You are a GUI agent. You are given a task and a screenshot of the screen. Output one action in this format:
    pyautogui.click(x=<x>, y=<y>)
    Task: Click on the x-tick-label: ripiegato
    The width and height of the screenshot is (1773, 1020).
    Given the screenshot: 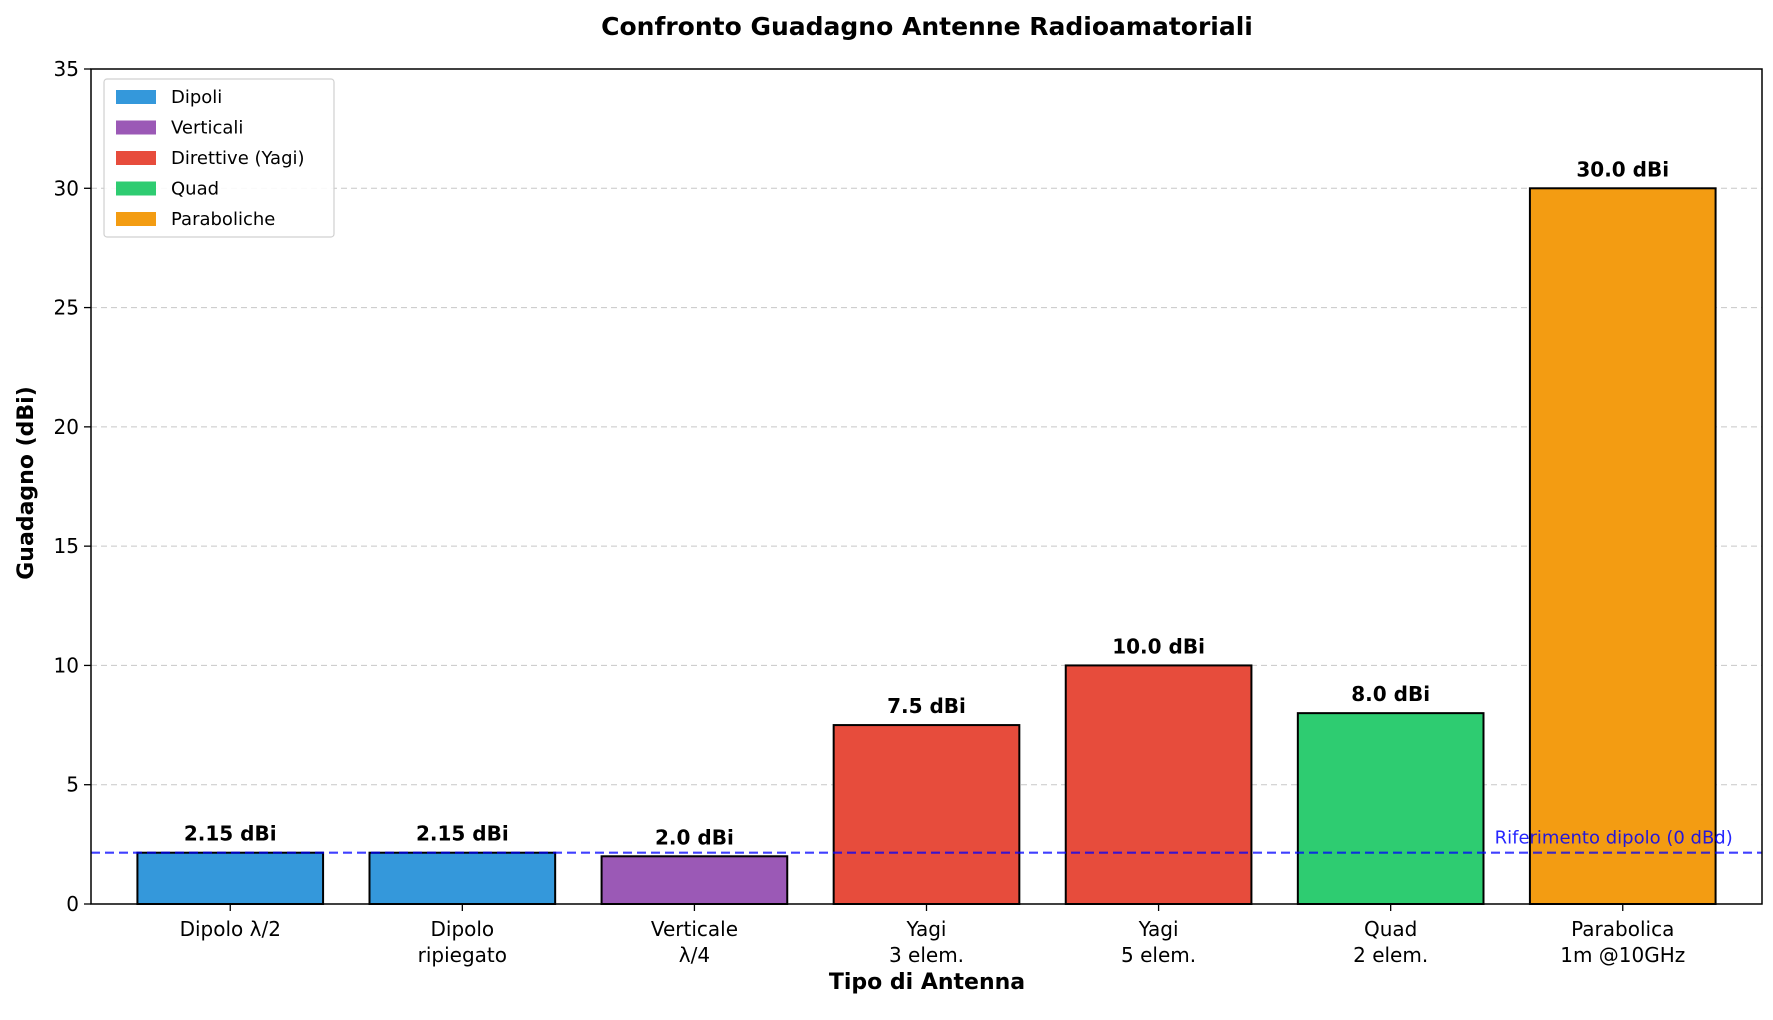 What is the action you would take?
    pyautogui.click(x=462, y=955)
    